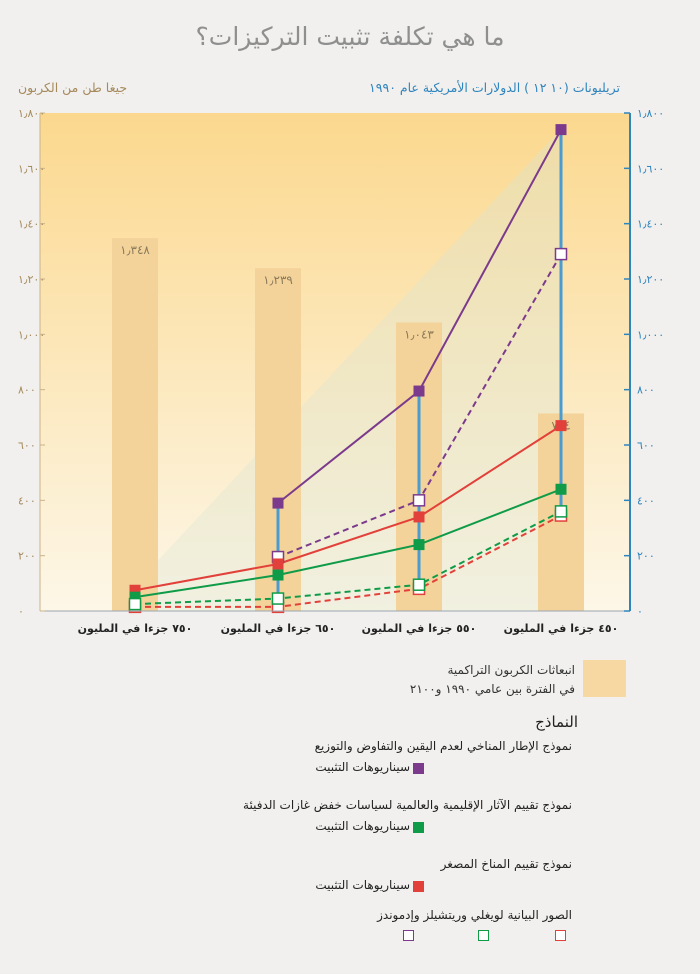 The image size is (700, 974). I want to click on emissions-bar, so click(135, 424).